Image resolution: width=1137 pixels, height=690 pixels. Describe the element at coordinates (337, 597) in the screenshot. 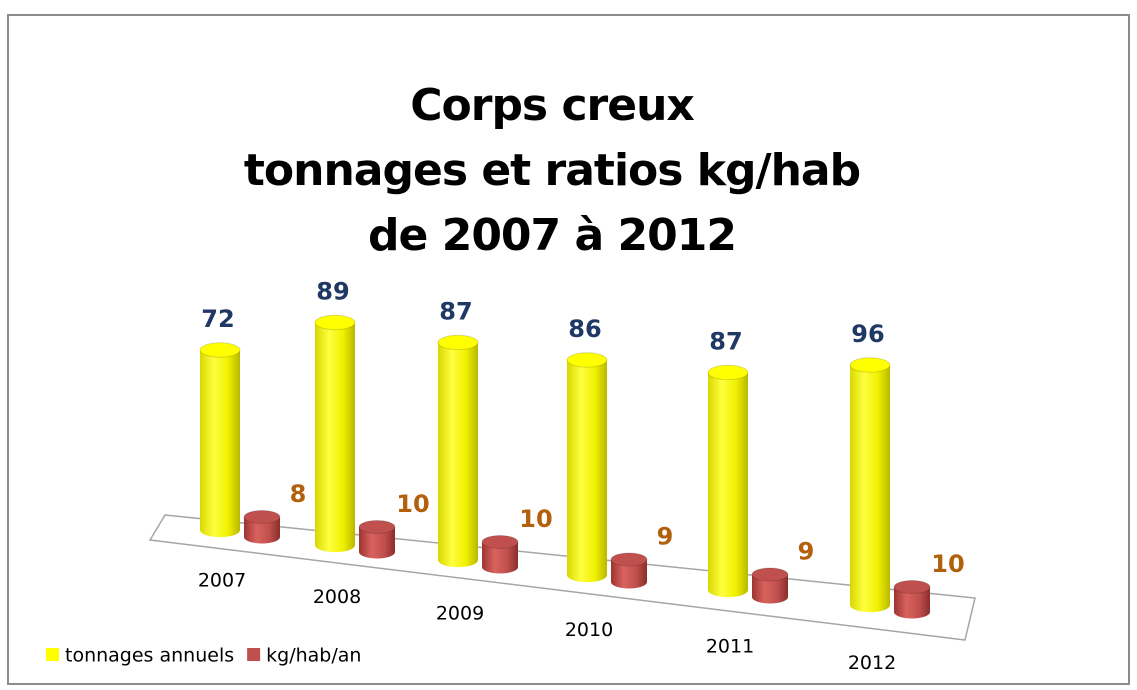

I see `x-tick-label: 2008` at that location.